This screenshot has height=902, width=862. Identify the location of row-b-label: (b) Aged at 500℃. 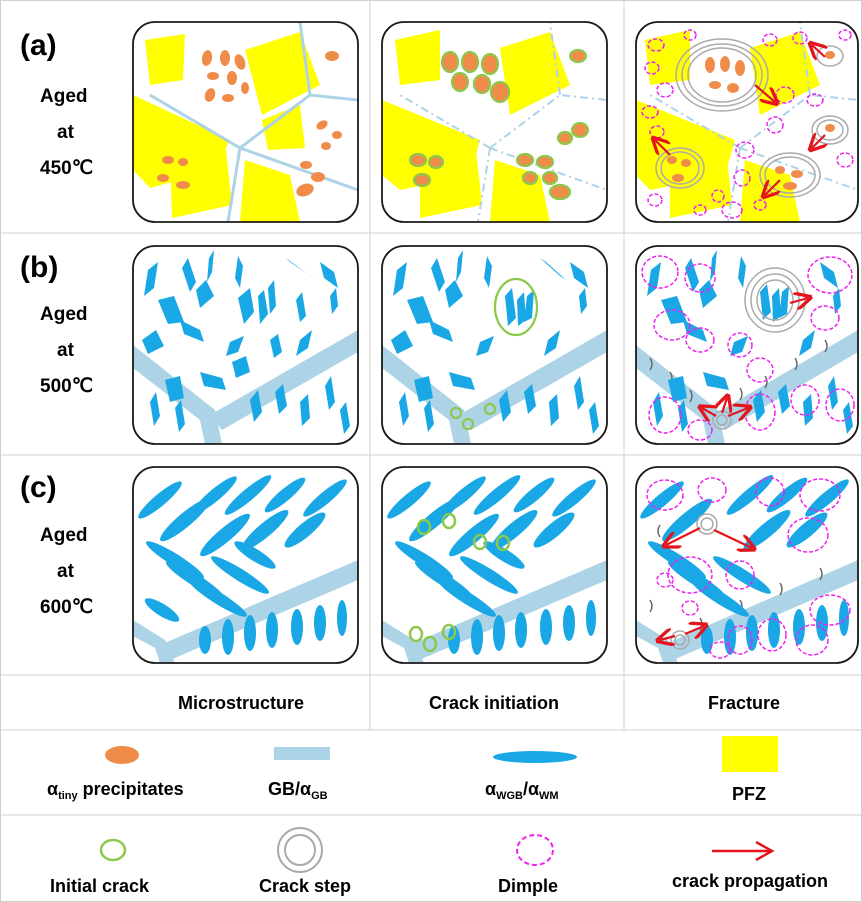
(56, 324).